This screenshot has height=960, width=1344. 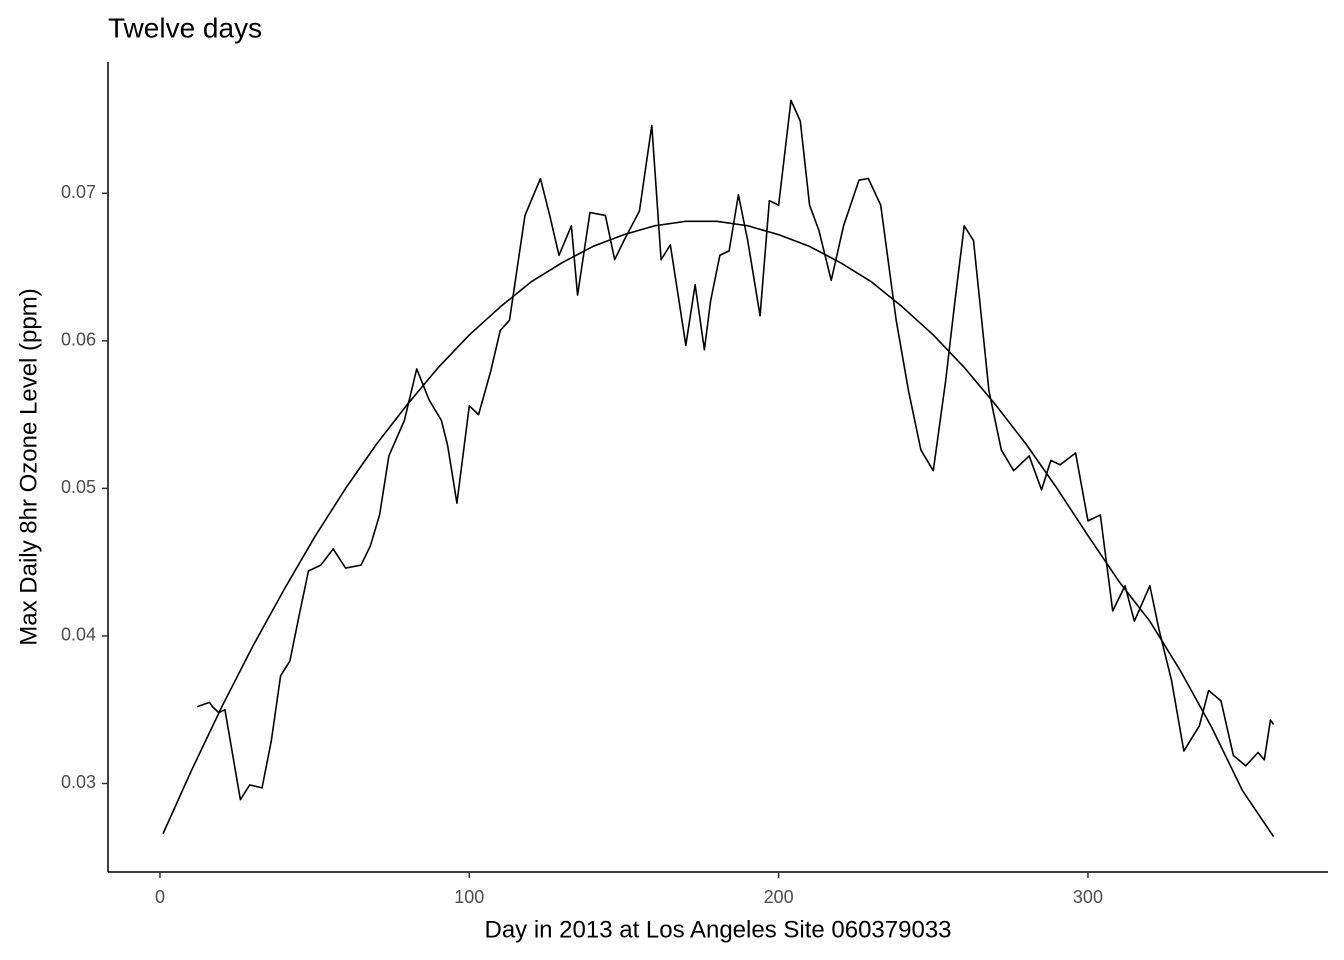 What do you see at coordinates (28, 466) in the screenshot?
I see `y-axis-label: Max Daily 8hr Ozone Level (ppm)` at bounding box center [28, 466].